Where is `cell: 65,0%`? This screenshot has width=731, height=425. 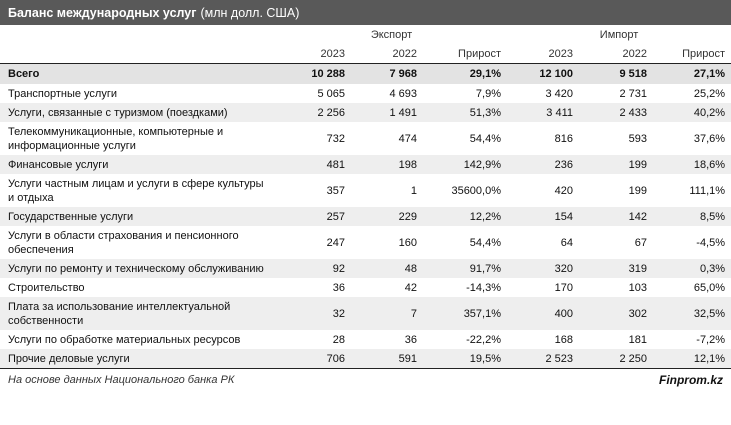
cell: 65,0% is located at coordinates (709, 287).